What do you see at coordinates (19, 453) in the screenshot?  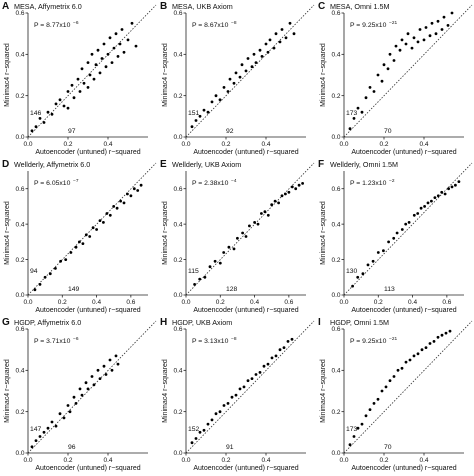 I see `y-tick-label: 0.0` at bounding box center [19, 453].